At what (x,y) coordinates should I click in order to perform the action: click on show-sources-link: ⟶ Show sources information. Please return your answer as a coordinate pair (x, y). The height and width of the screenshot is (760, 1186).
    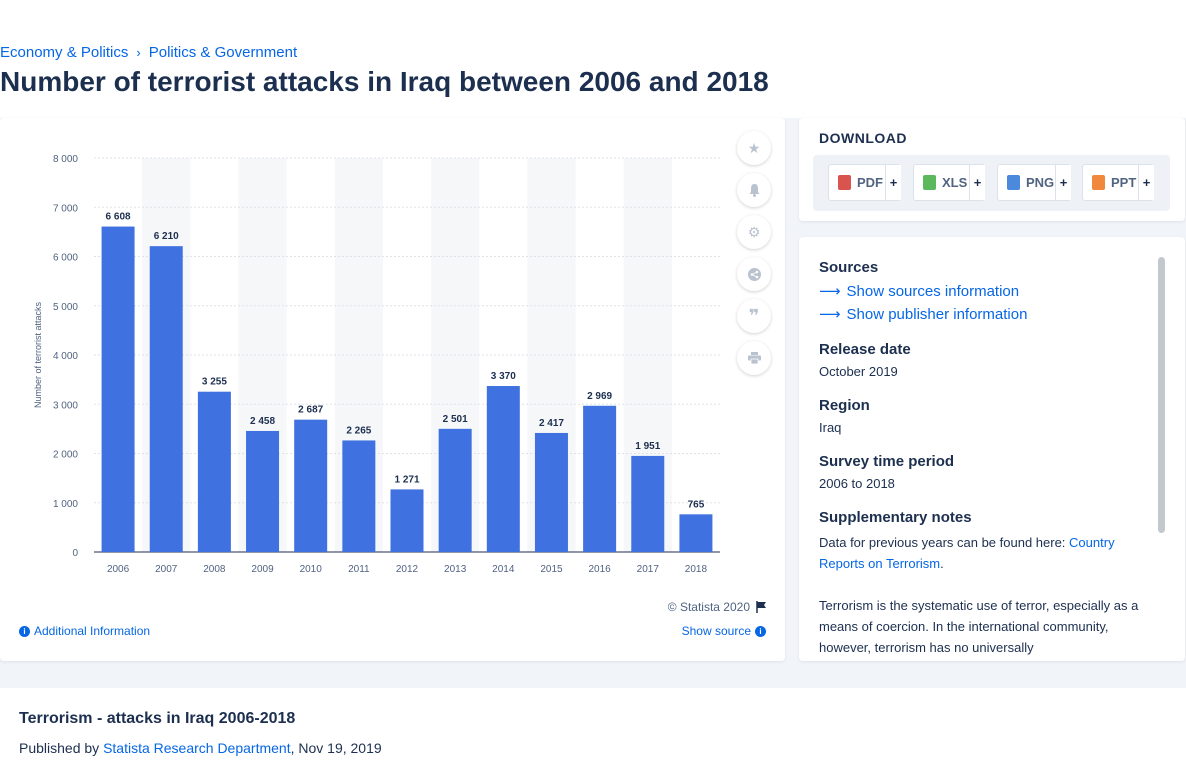
    Looking at the image, I should click on (983, 291).